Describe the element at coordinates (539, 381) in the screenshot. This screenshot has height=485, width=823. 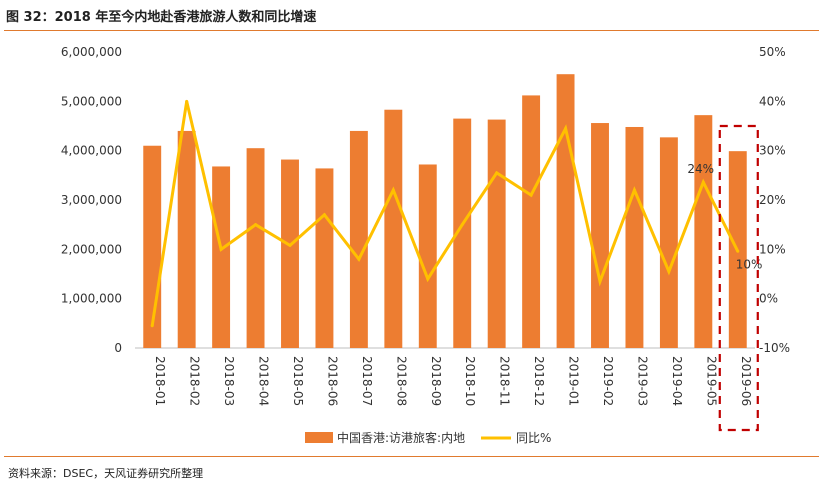
I see `x-tick-label: 2018-12` at that location.